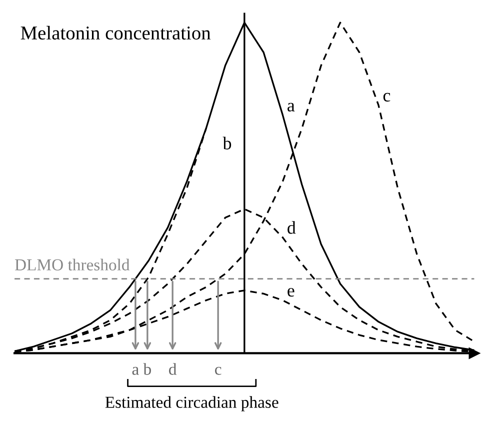 Image resolution: width=484 pixels, height=423 pixels. What do you see at coordinates (115, 33) in the screenshot?
I see `chart-title: Melatonin concentration` at bounding box center [115, 33].